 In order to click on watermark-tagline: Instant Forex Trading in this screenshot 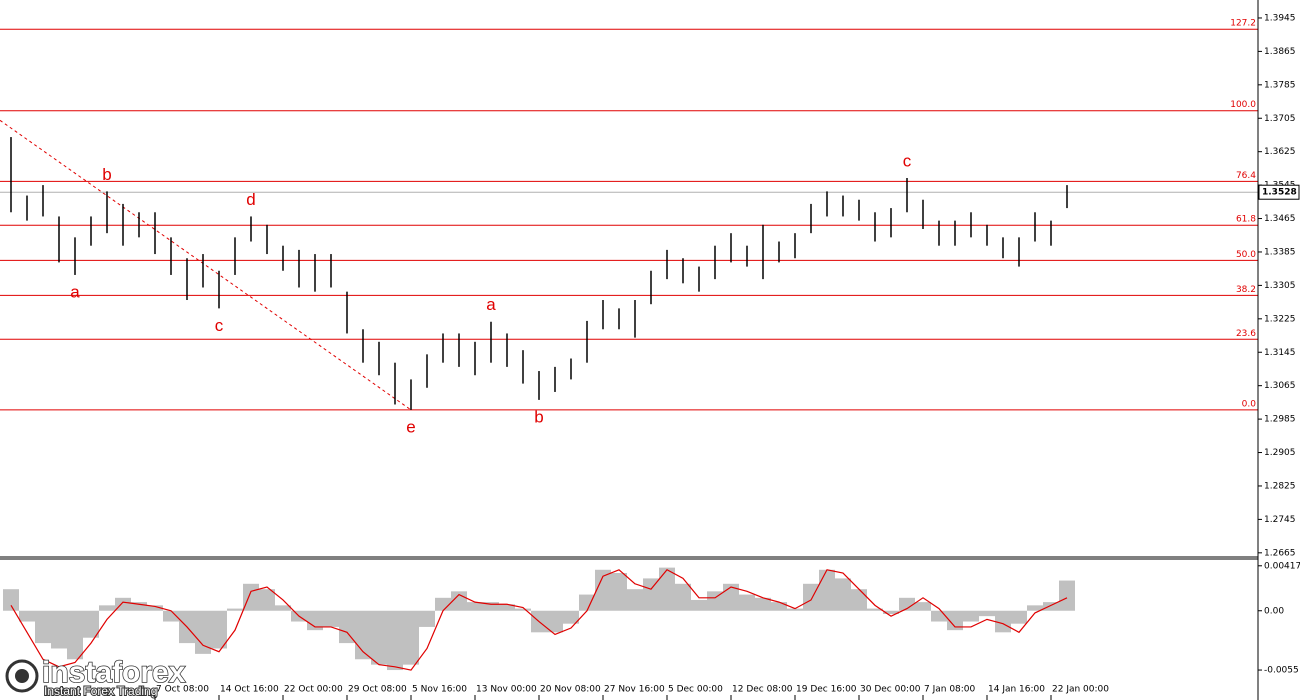, I will do `click(100, 691)`.